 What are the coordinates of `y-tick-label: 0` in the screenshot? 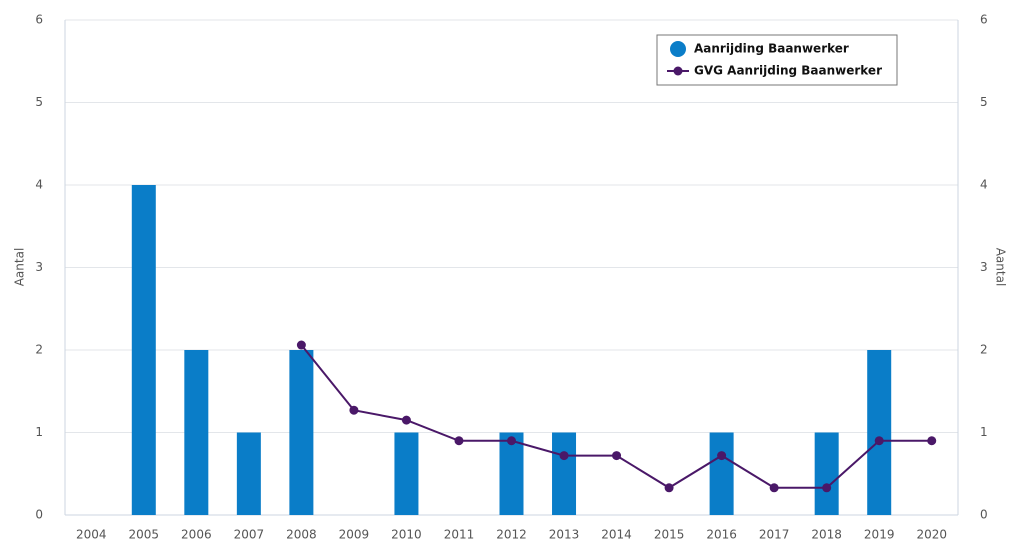 It's located at (39, 515).